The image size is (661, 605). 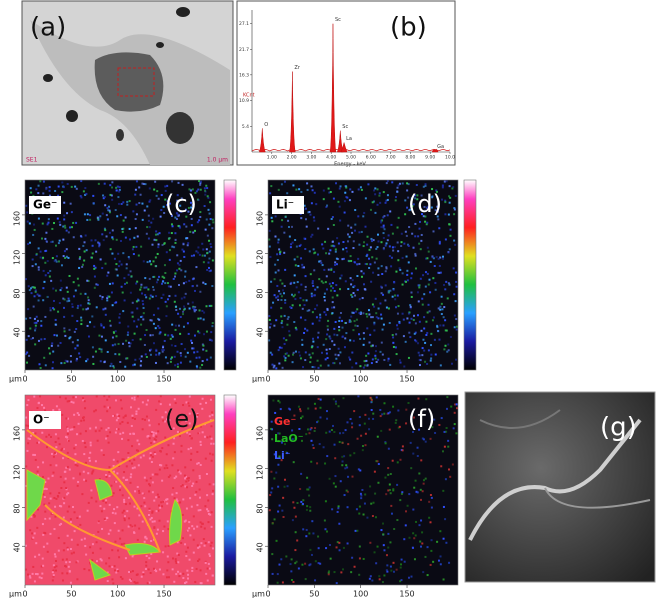 I want to click on y-axis-label: KCnt, so click(x=249, y=96).